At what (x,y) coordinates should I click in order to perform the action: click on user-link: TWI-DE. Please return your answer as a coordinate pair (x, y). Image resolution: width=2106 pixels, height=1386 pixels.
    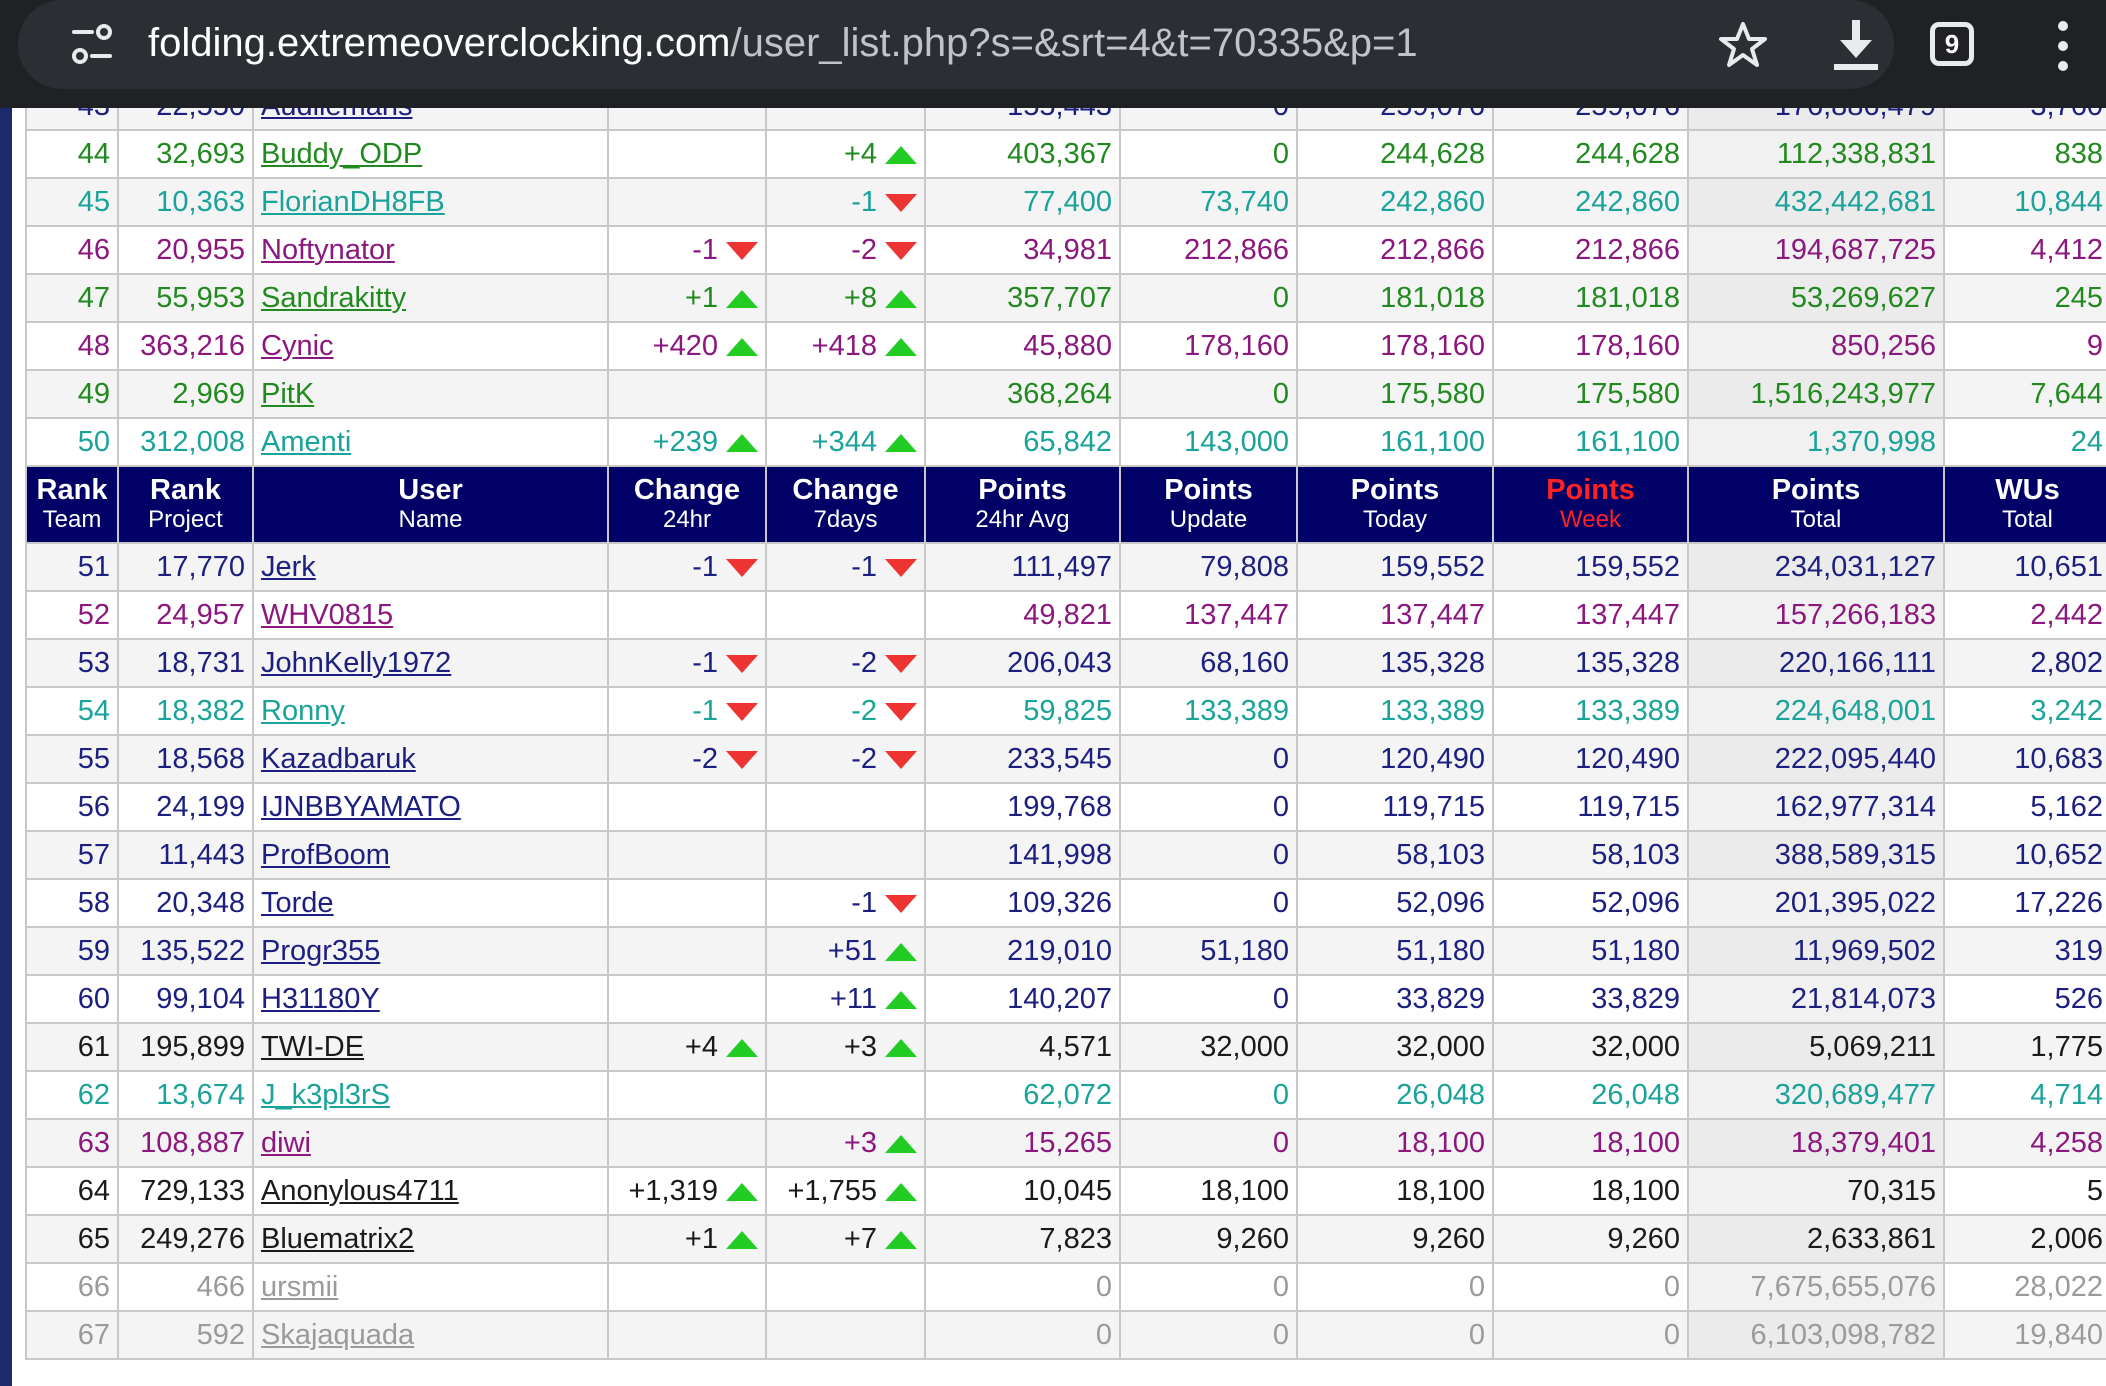
    Looking at the image, I should click on (313, 1046).